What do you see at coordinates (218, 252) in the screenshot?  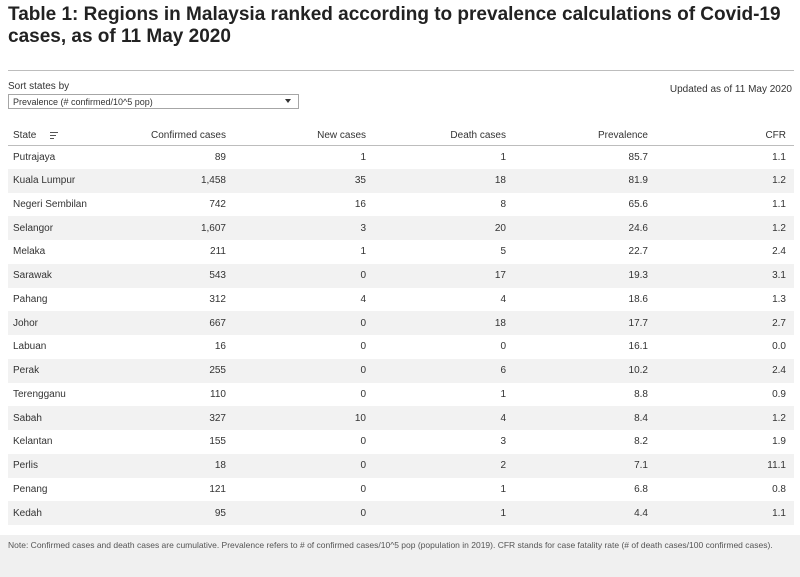 I see `cell-confirmed: 211` at bounding box center [218, 252].